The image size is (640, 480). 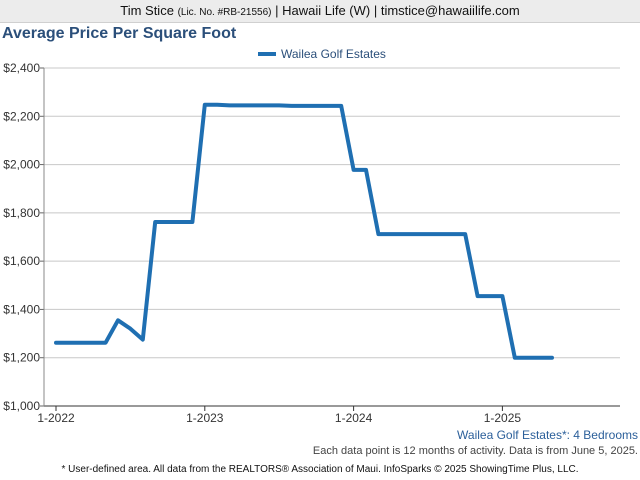 I want to click on y-tick-label: $2,000, so click(x=21, y=165).